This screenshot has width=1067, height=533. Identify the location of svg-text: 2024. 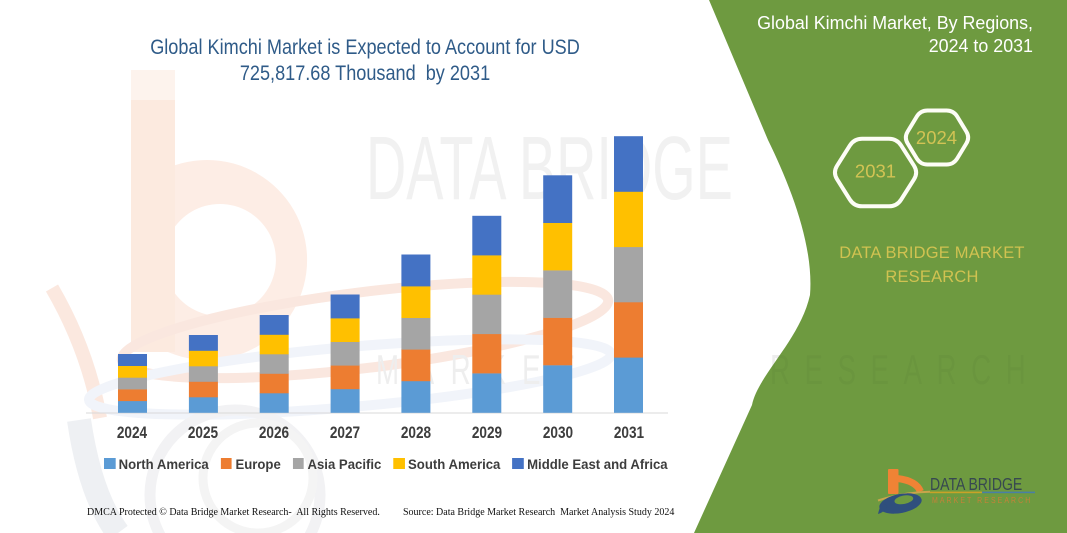
(936, 137).